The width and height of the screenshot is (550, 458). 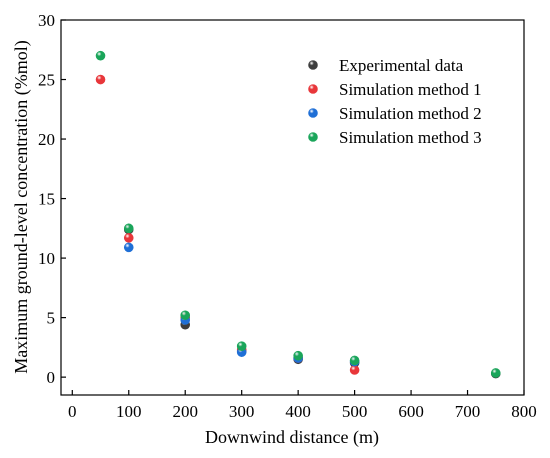 I want to click on legend-label: Simulation method 3, so click(x=410, y=137).